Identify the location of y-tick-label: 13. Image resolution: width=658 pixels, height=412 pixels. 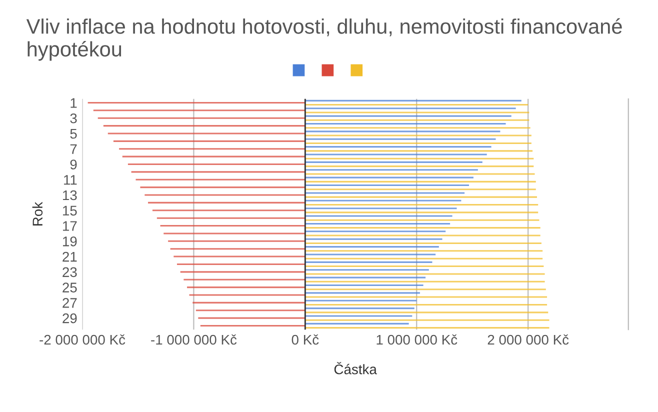
(70, 195).